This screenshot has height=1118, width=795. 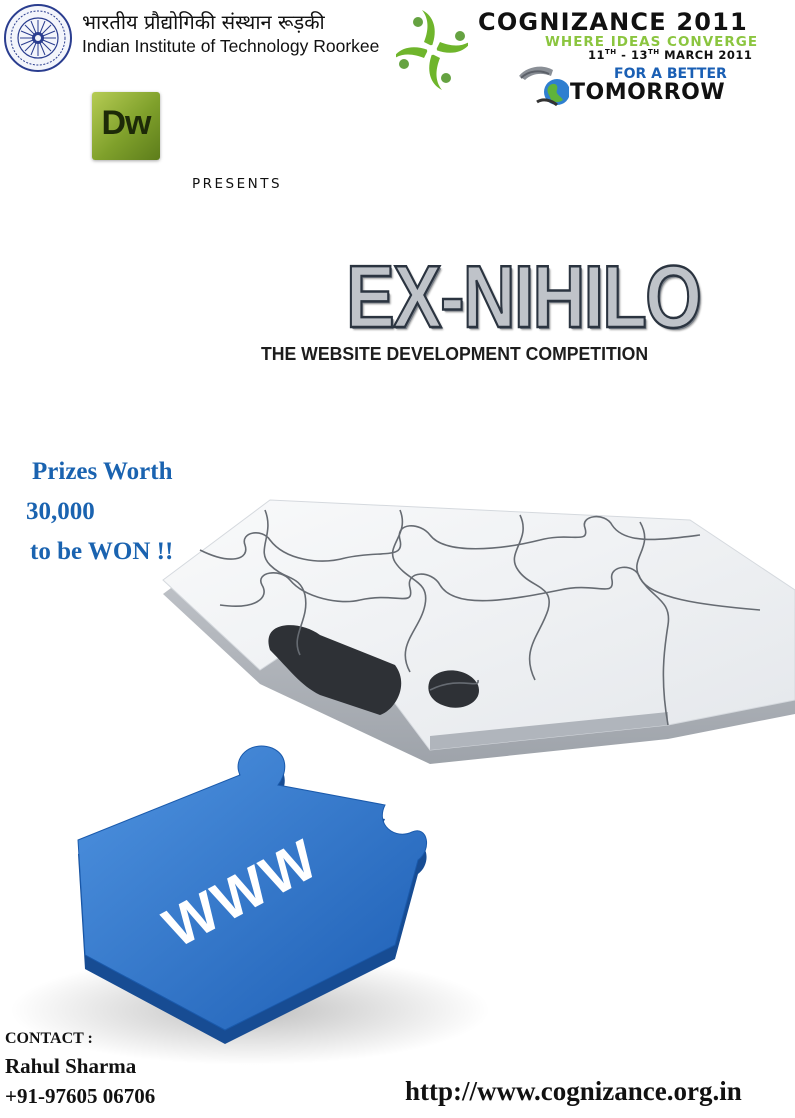 What do you see at coordinates (237, 184) in the screenshot?
I see `presents-label: PRESENTS` at bounding box center [237, 184].